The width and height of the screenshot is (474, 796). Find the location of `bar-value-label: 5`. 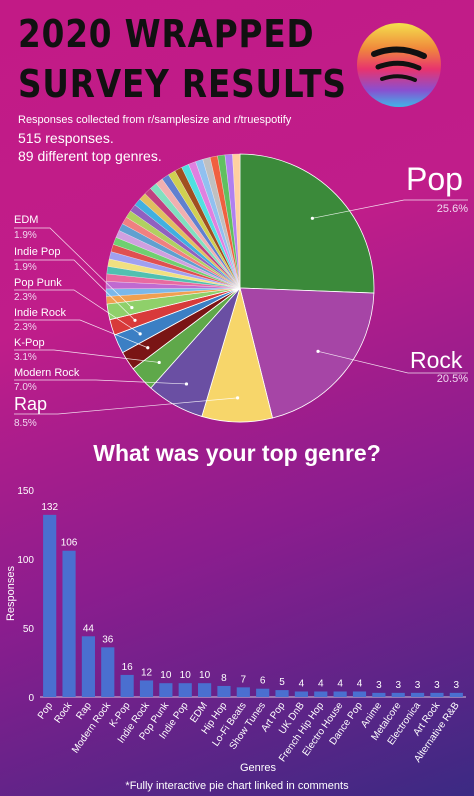

bar-value-label: 5 is located at coordinates (282, 682).